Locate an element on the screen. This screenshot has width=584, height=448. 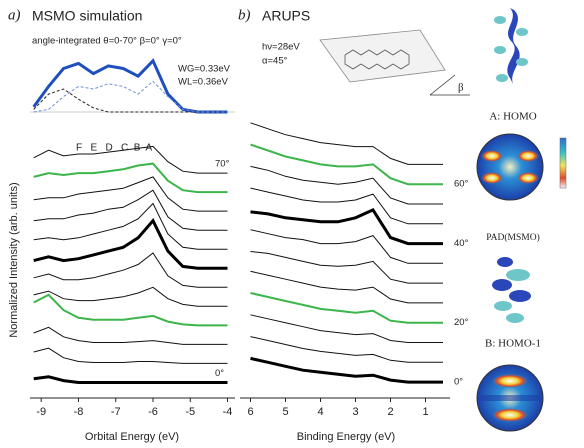
homo1-orbital is located at coordinates (511, 290).